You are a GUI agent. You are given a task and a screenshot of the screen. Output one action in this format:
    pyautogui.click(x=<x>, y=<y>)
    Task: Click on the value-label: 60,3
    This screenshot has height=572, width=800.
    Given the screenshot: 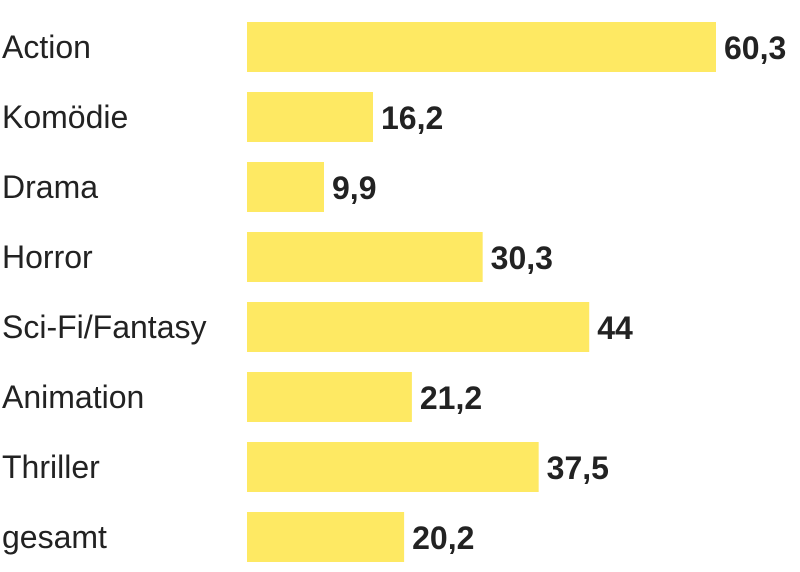 What is the action you would take?
    pyautogui.click(x=755, y=48)
    